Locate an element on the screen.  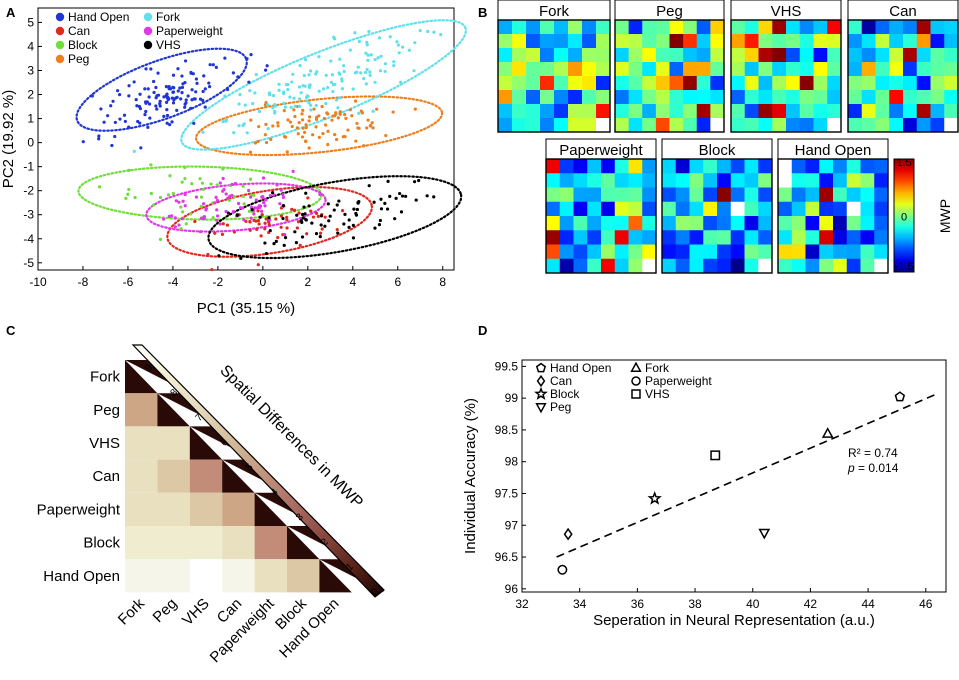
y-tick-label: 2 is located at coordinates (30, 95).